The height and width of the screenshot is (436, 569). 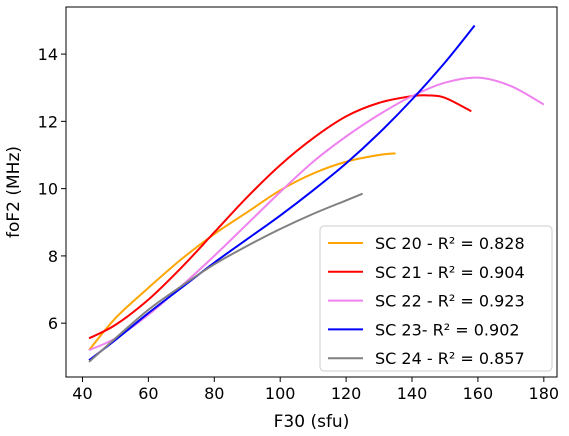 What do you see at coordinates (14, 192) in the screenshot?
I see `y-axis-label: foF2 (MHz)` at bounding box center [14, 192].